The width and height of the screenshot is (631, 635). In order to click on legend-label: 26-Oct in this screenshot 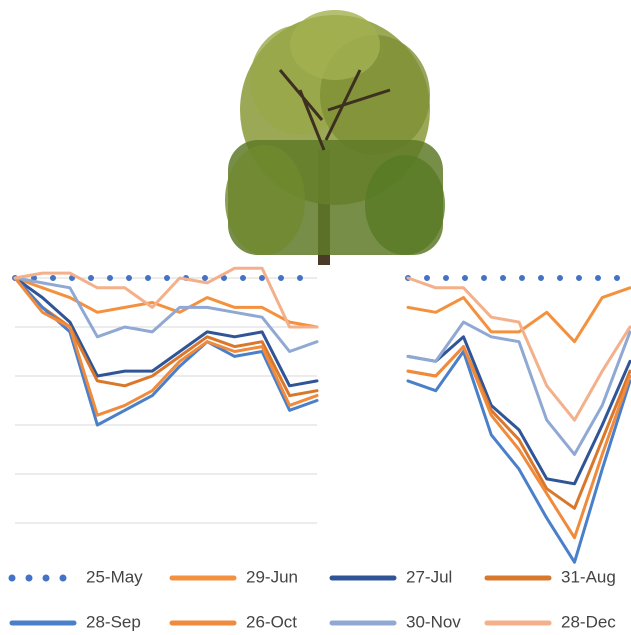, I will do `click(271, 621)`.